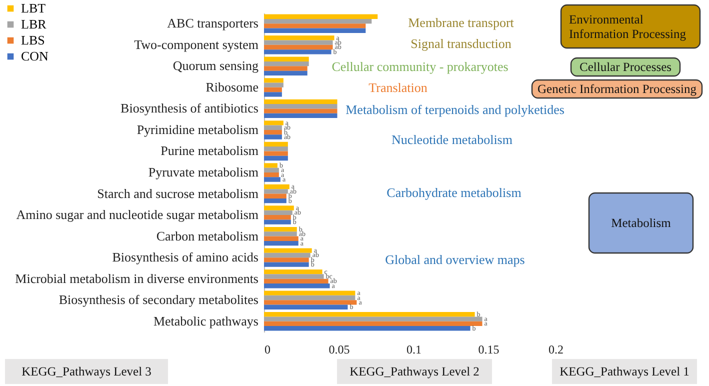 Image resolution: width=709 pixels, height=386 pixels. Describe the element at coordinates (207, 236) in the screenshot. I see `y-tick-label: Carbon metabolism` at that location.